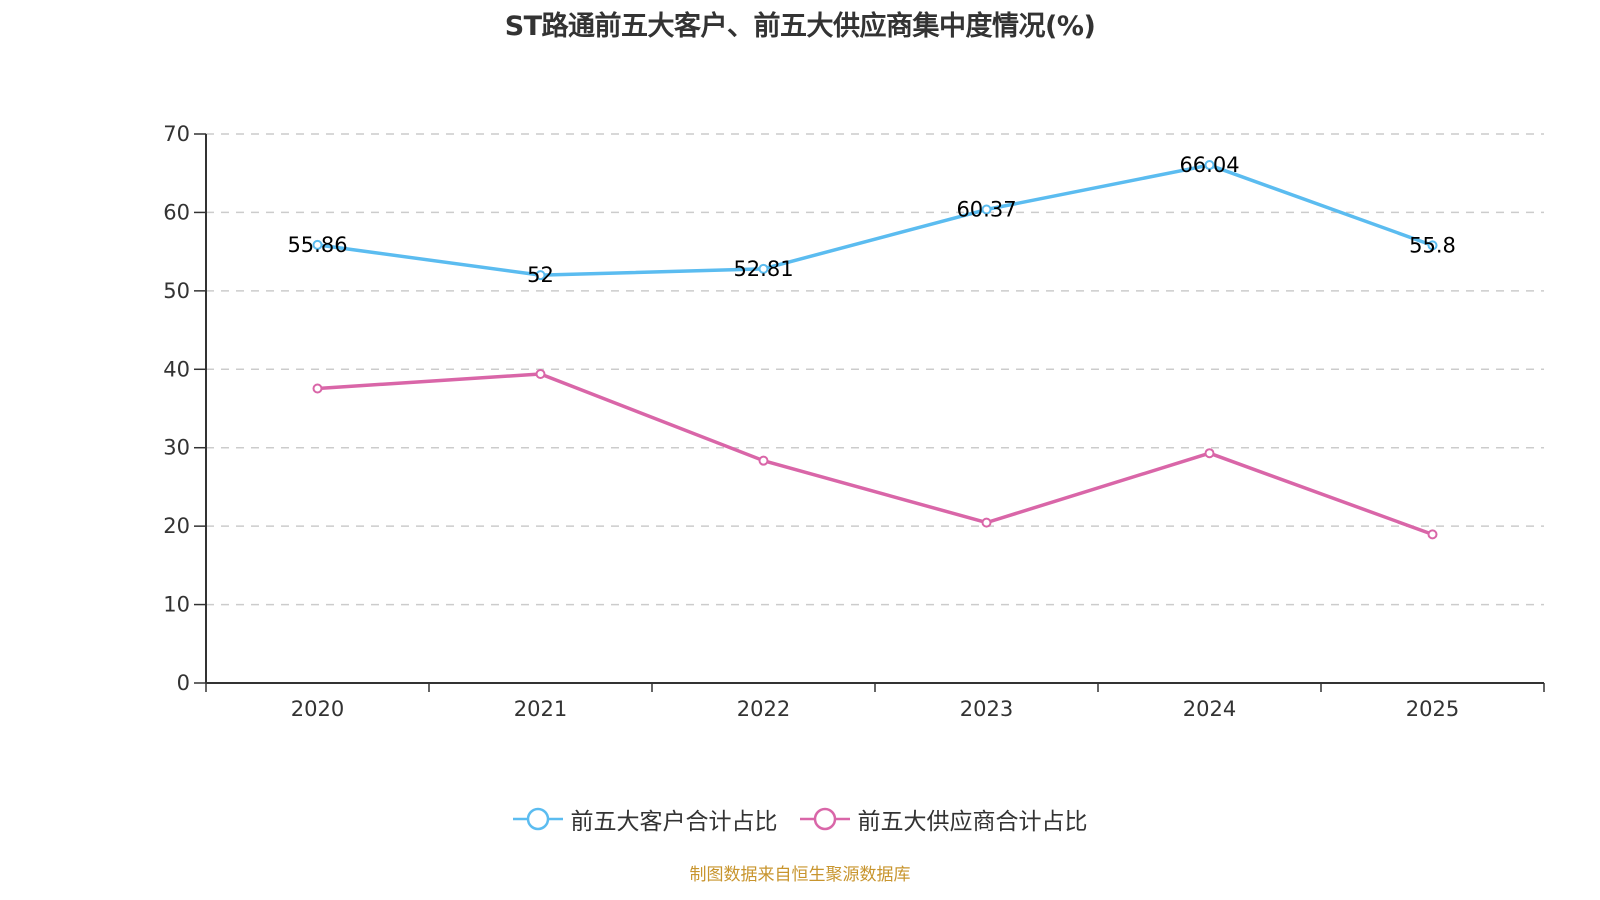 The height and width of the screenshot is (900, 1600). I want to click on x-tick-label: 2021, so click(540, 709).